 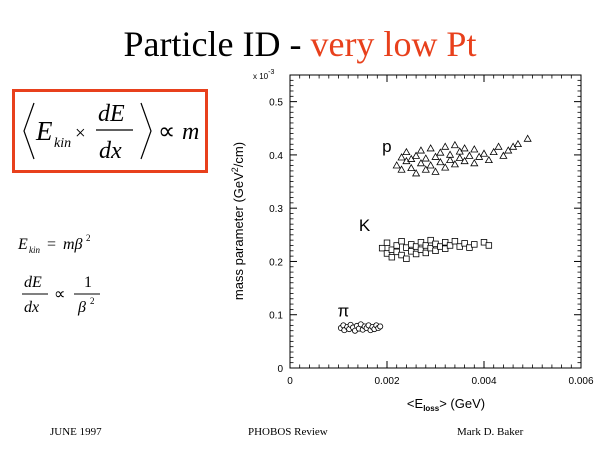 What do you see at coordinates (73, 244) in the screenshot?
I see `energy-rhs-base: mβ` at bounding box center [73, 244].